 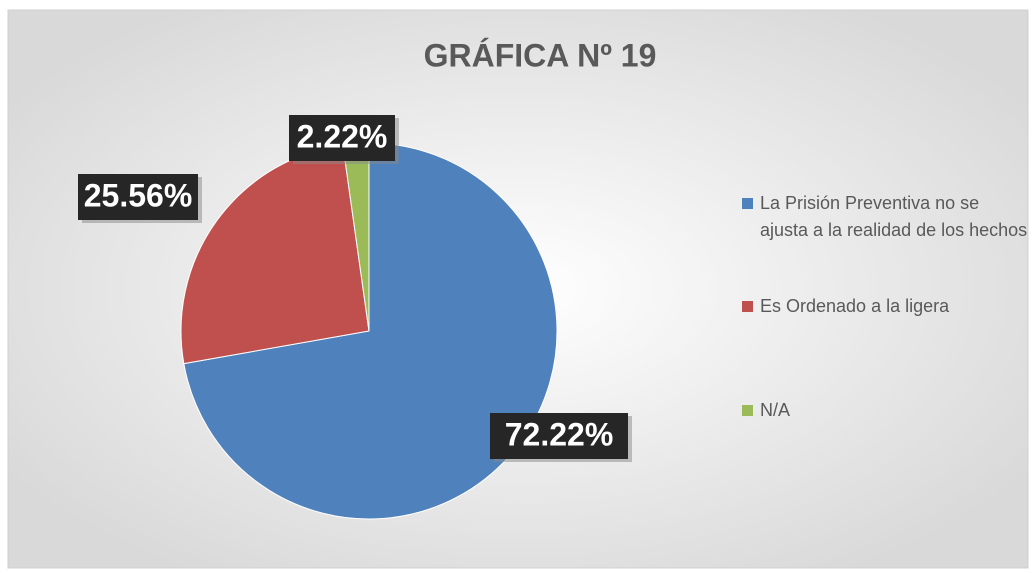 What do you see at coordinates (540, 55) in the screenshot?
I see `chart-title: GRÁFICA Nº 19` at bounding box center [540, 55].